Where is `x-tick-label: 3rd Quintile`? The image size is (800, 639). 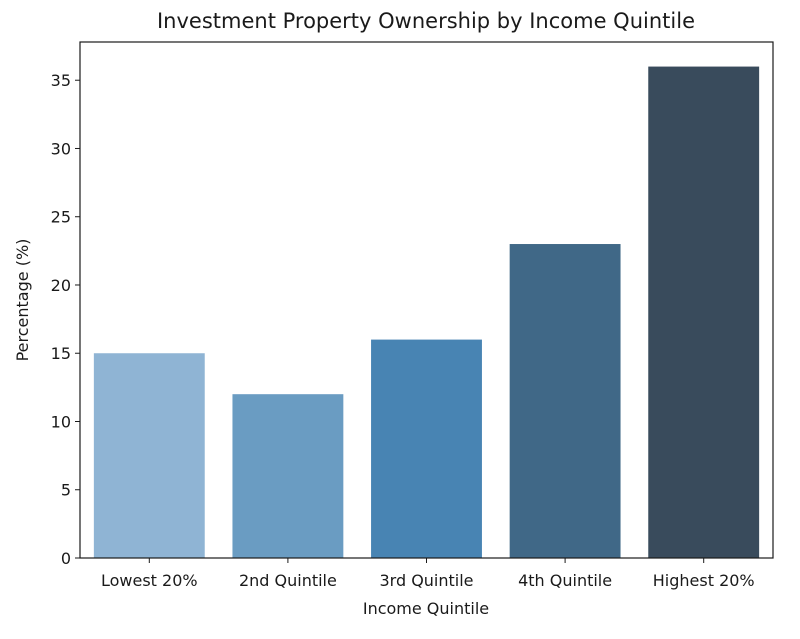
x-tick-label: 3rd Quintile is located at coordinates (426, 580).